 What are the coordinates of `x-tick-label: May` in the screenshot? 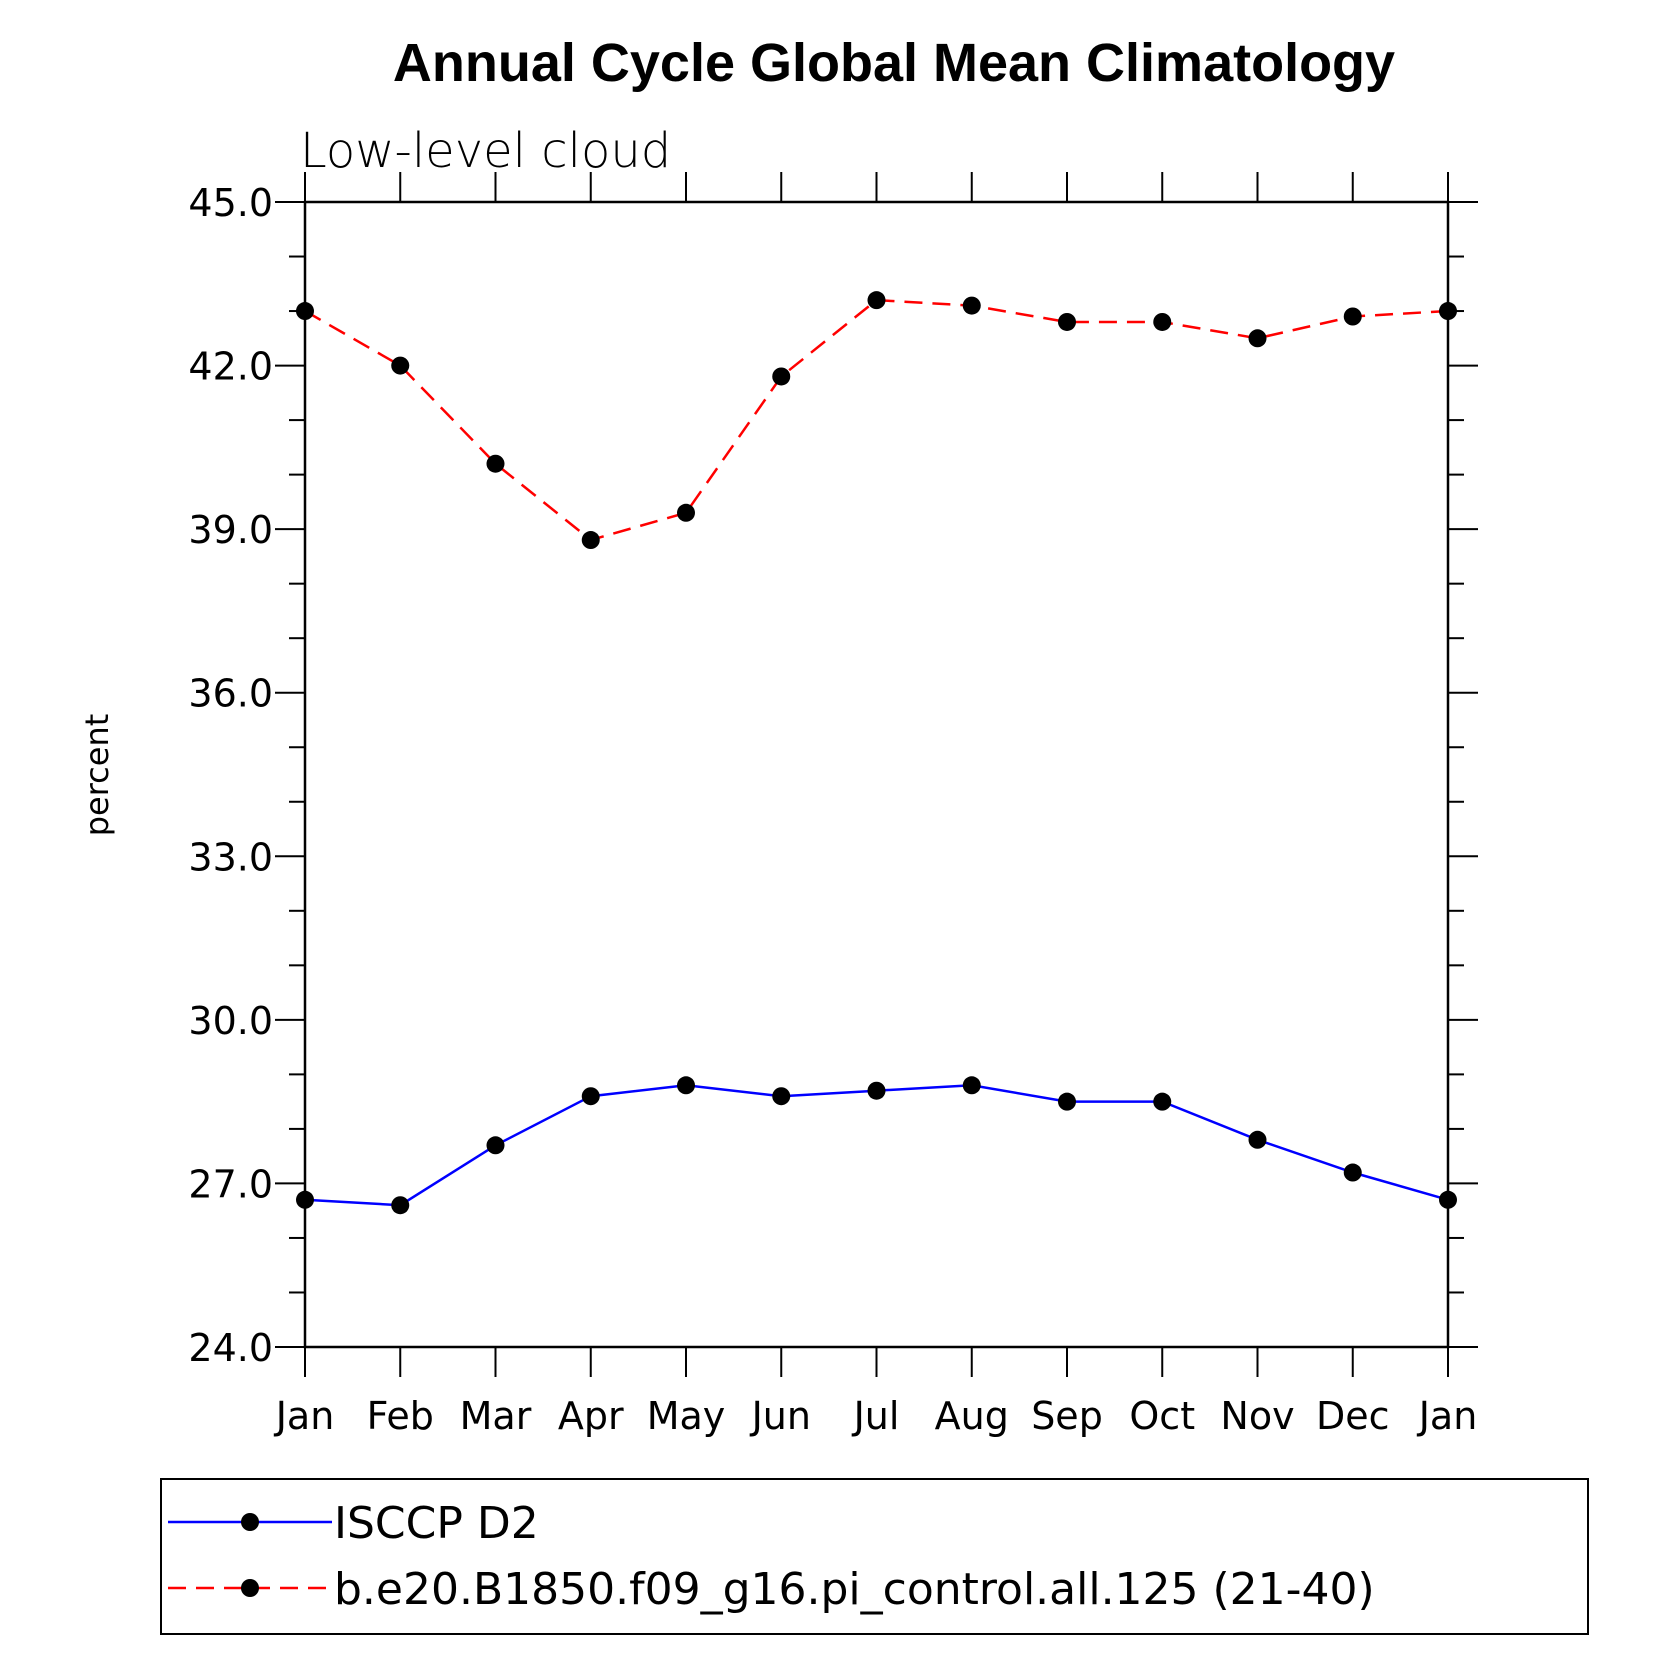 It's located at (686, 1416).